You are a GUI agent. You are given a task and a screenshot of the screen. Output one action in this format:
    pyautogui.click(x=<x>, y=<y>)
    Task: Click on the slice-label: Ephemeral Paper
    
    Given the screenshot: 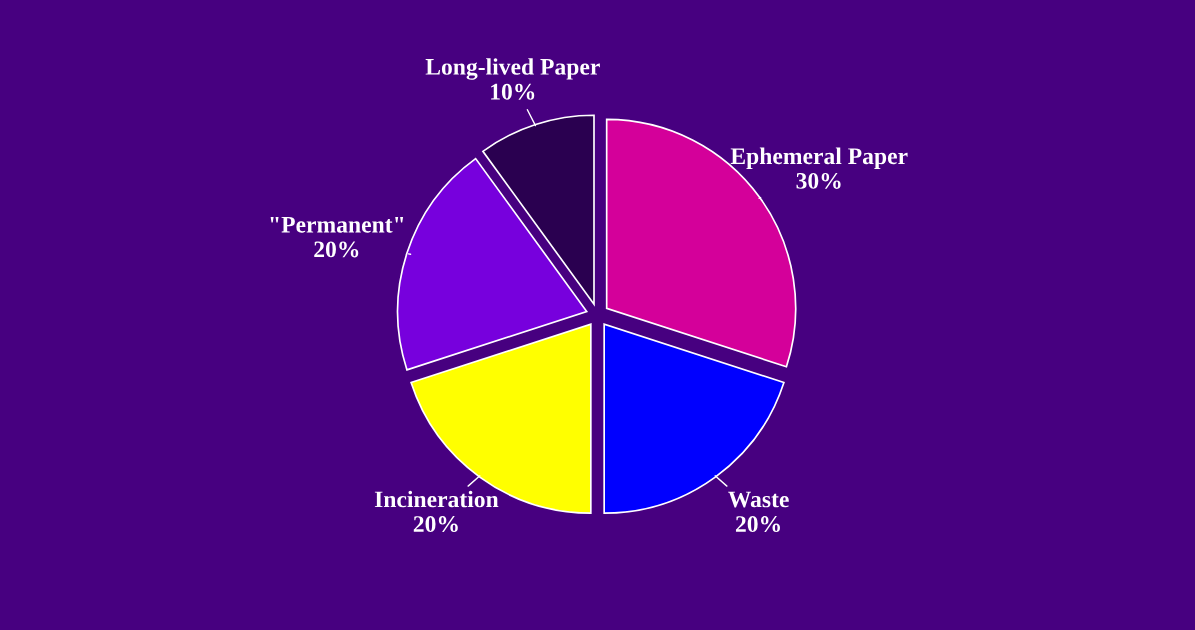 What is the action you would take?
    pyautogui.click(x=819, y=158)
    